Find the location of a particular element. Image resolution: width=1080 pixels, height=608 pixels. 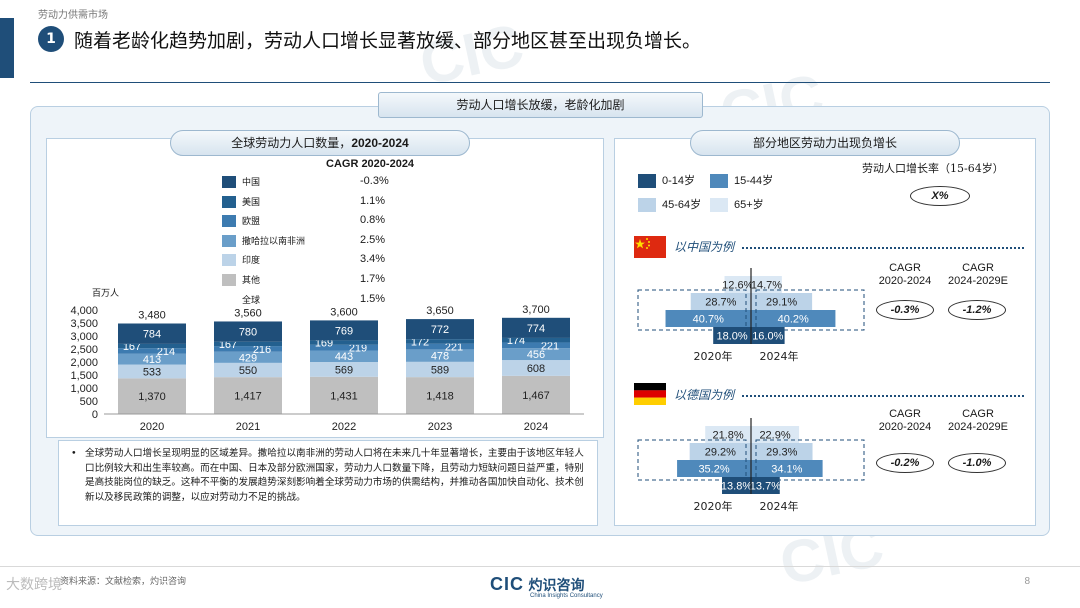

legend-value: 0.8% is located at coordinates (373, 220).